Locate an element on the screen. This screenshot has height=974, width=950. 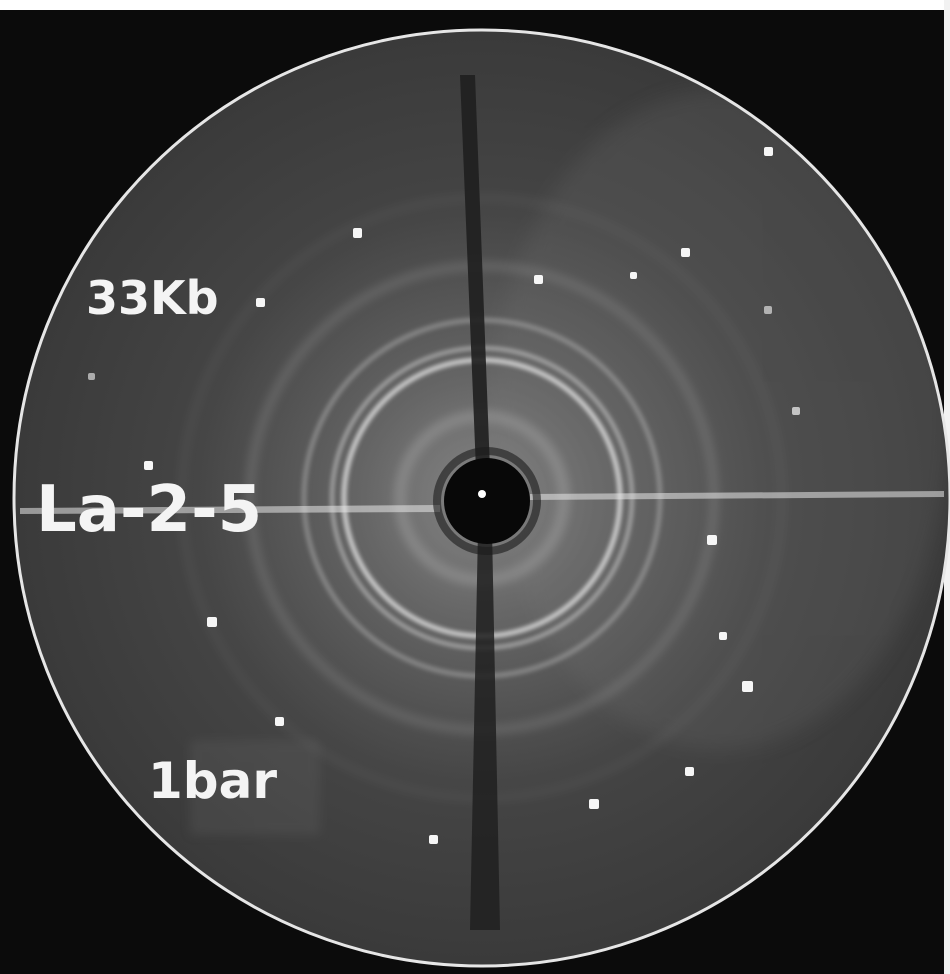
sample-label: La-2-5 is located at coordinates (149, 510).